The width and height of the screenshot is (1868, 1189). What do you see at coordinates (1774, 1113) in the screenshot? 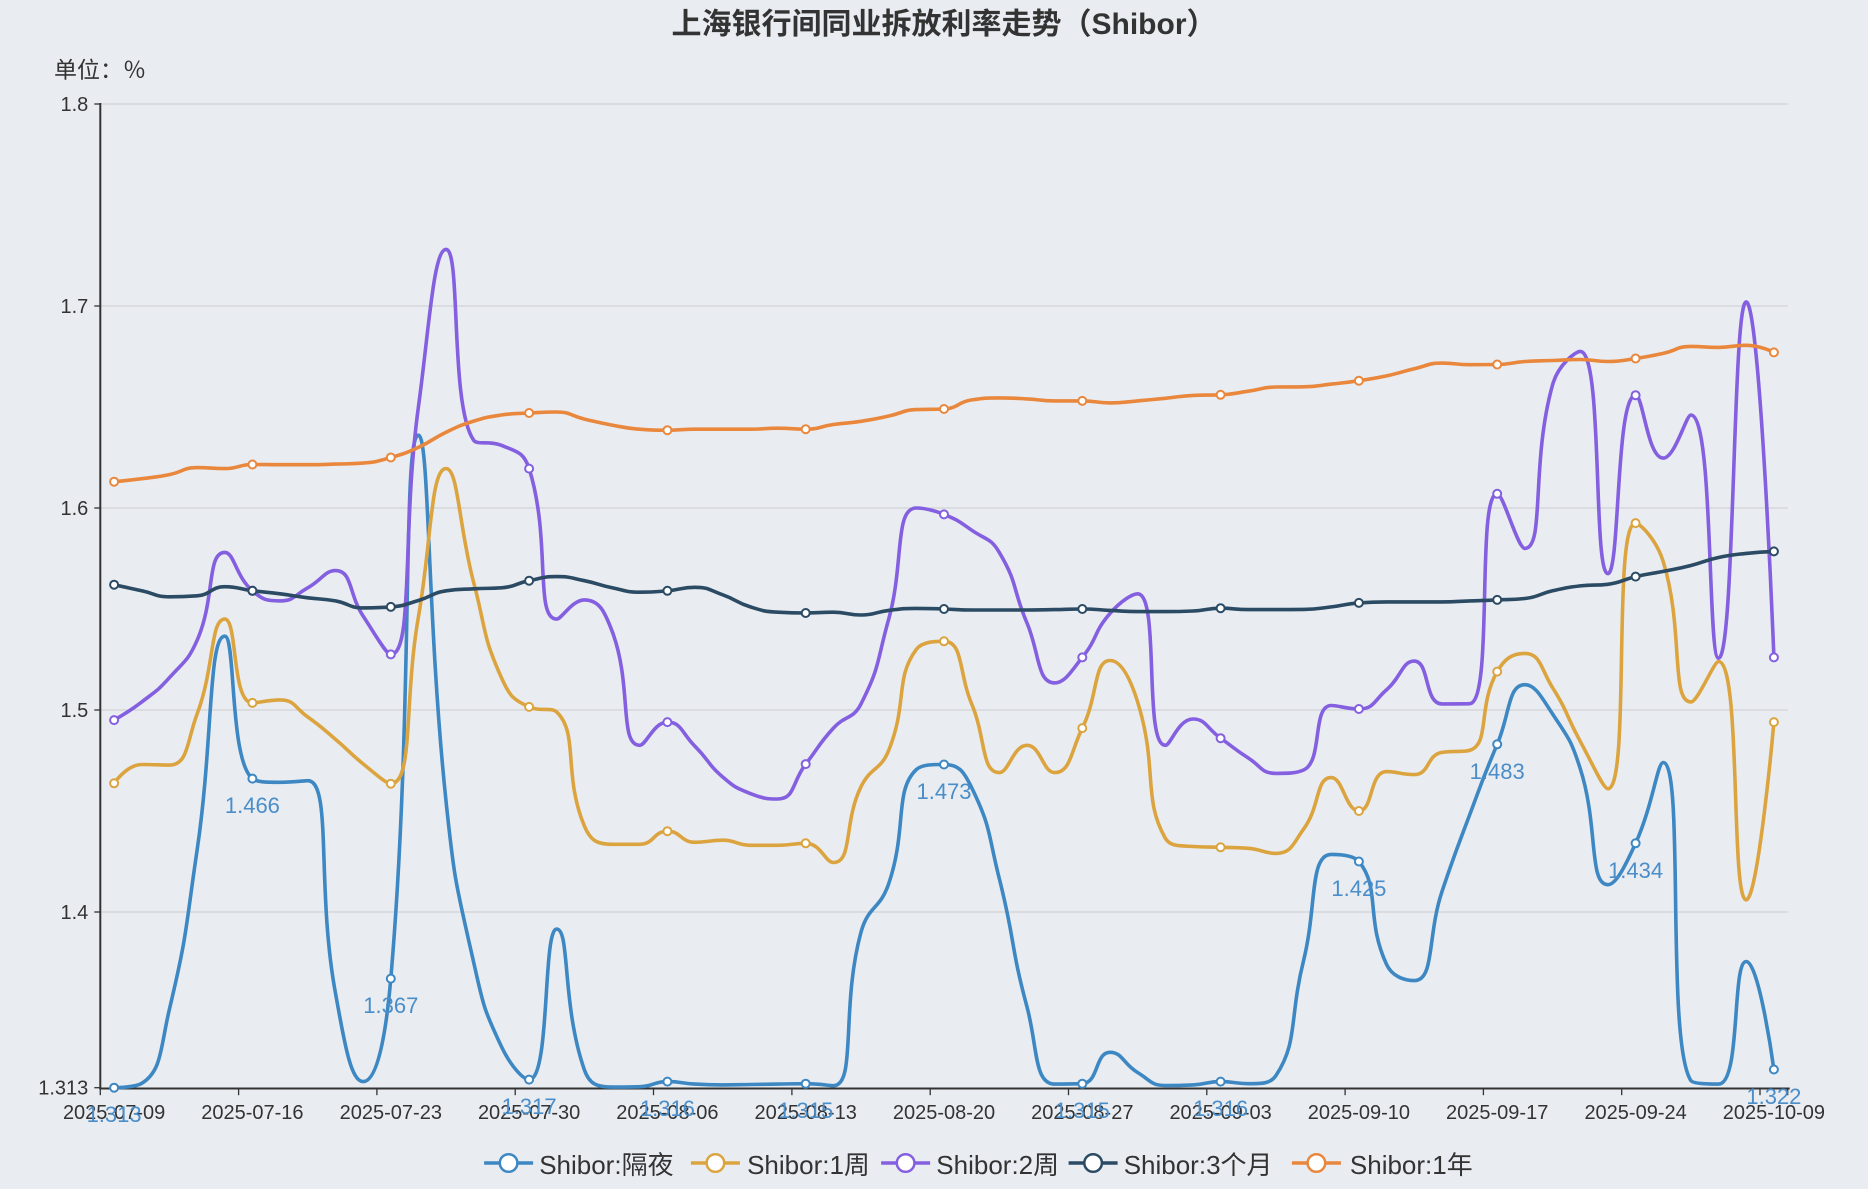
I see `svg-text: 2025-10-09` at bounding box center [1774, 1113].